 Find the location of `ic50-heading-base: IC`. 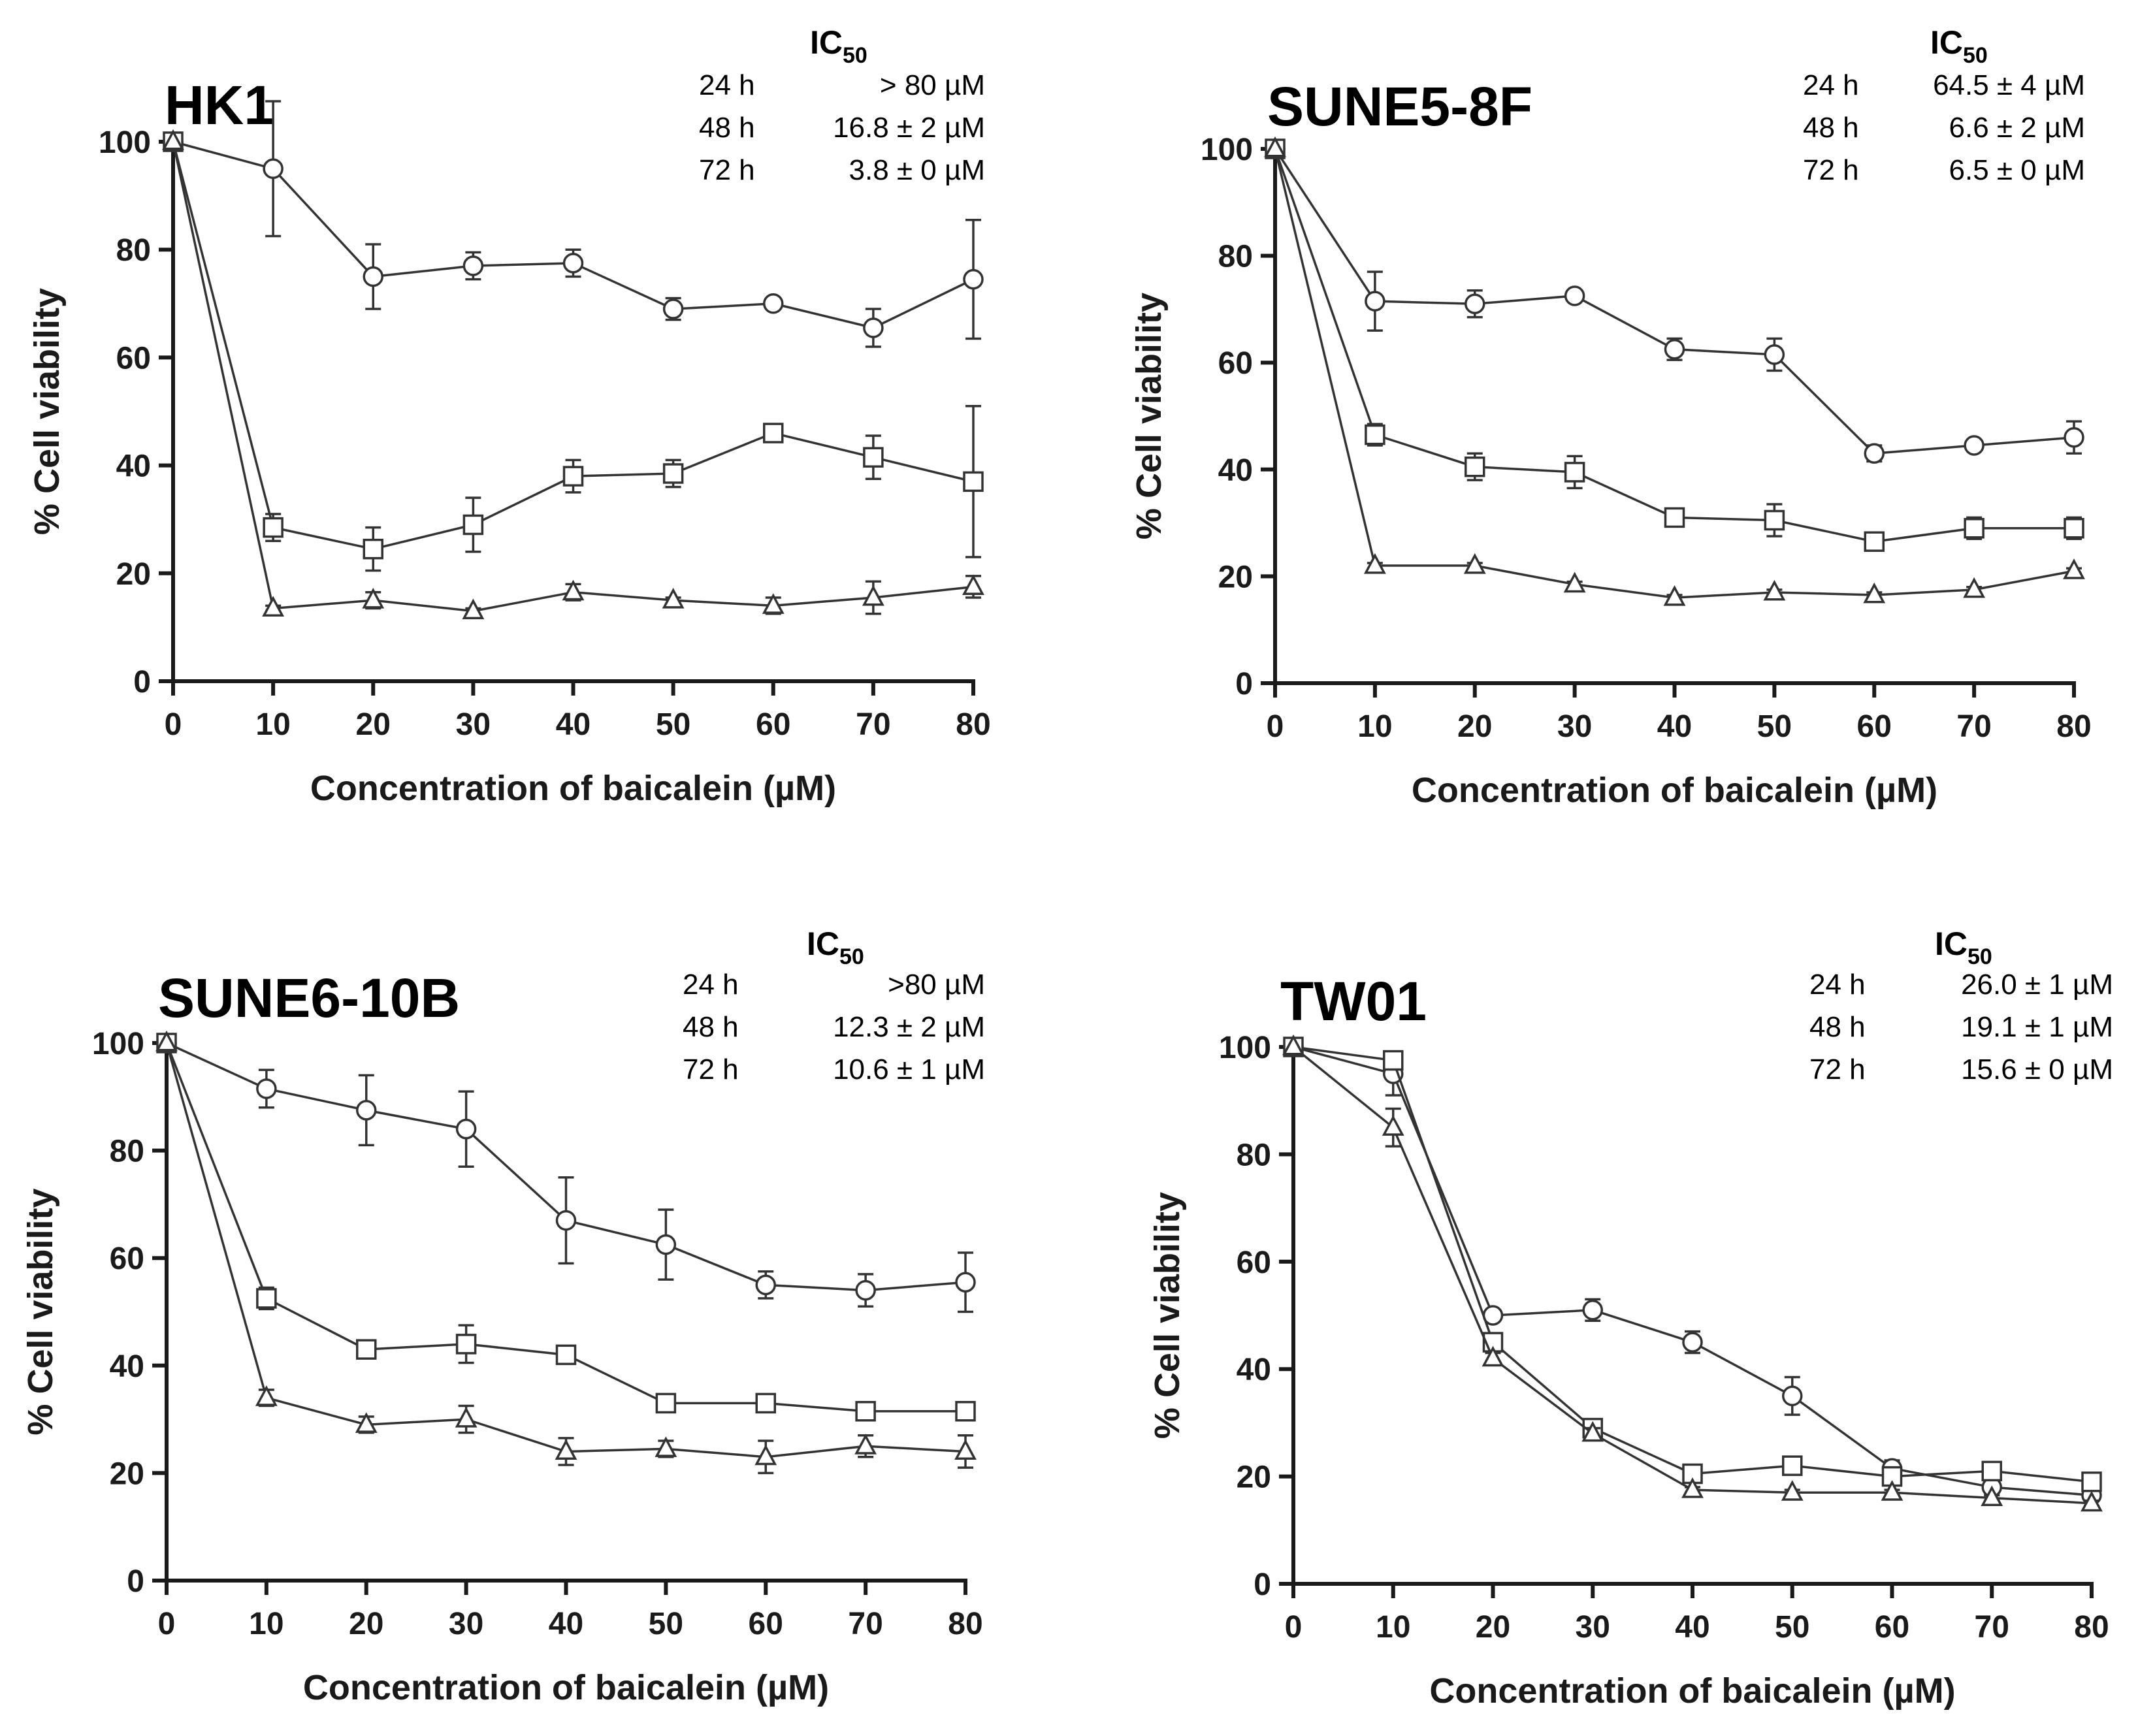

ic50-heading-base: IC is located at coordinates (827, 43).